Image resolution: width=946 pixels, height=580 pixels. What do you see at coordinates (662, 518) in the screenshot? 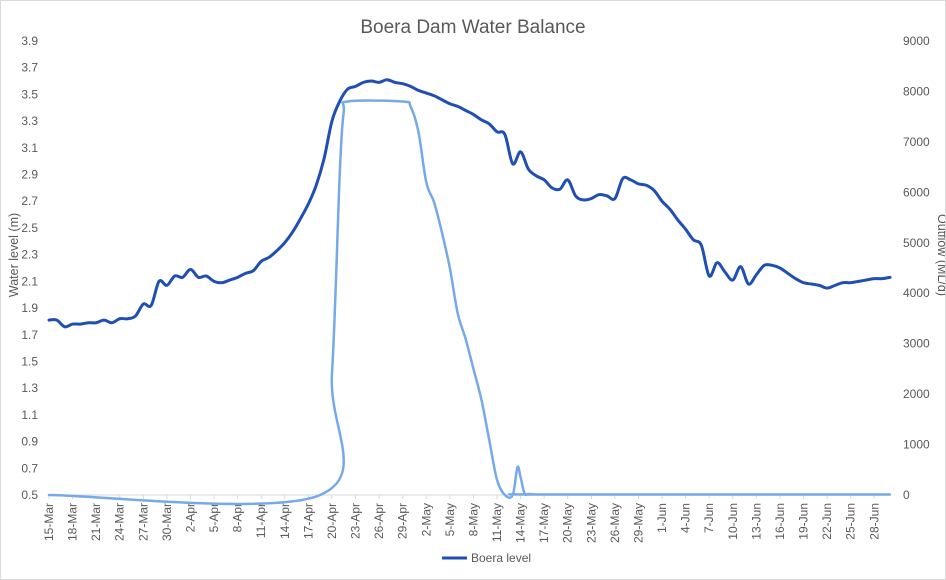
I see `x-axis-tick: 1-Jun` at bounding box center [662, 518].